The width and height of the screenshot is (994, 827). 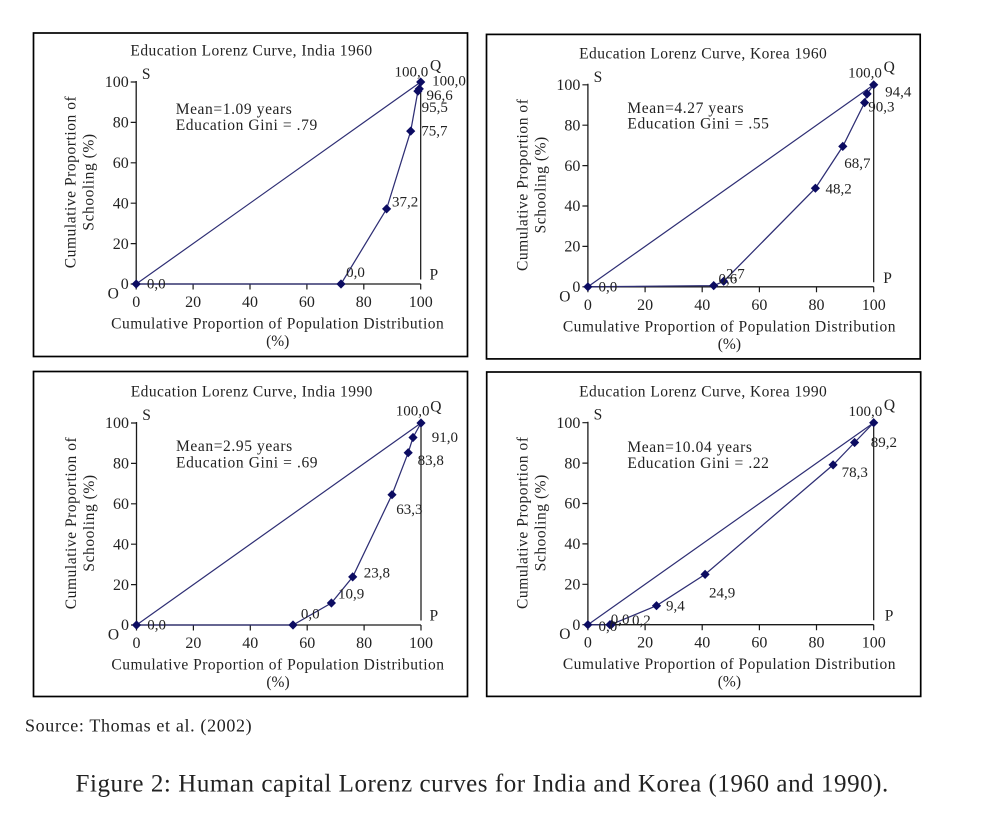 What do you see at coordinates (689, 447) in the screenshot?
I see `svg-text: Mean=10.04 years` at bounding box center [689, 447].